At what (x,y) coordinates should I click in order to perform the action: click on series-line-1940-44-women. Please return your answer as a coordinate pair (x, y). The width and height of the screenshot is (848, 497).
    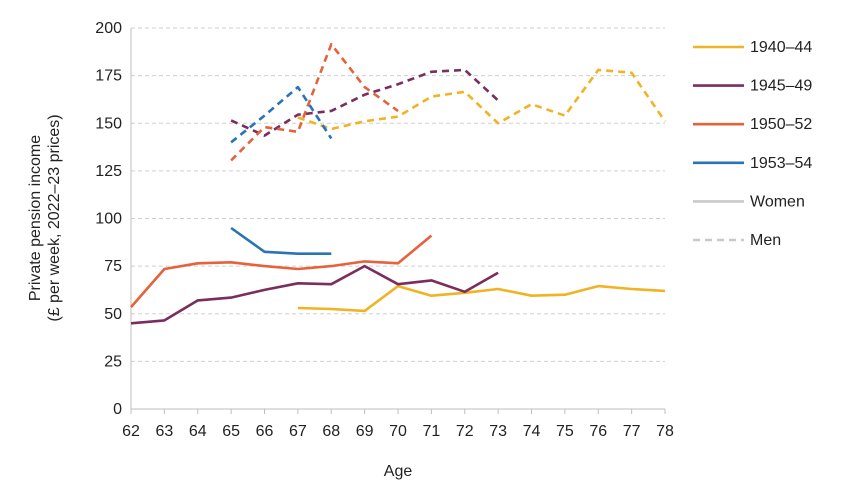
    Looking at the image, I should click on (481, 298).